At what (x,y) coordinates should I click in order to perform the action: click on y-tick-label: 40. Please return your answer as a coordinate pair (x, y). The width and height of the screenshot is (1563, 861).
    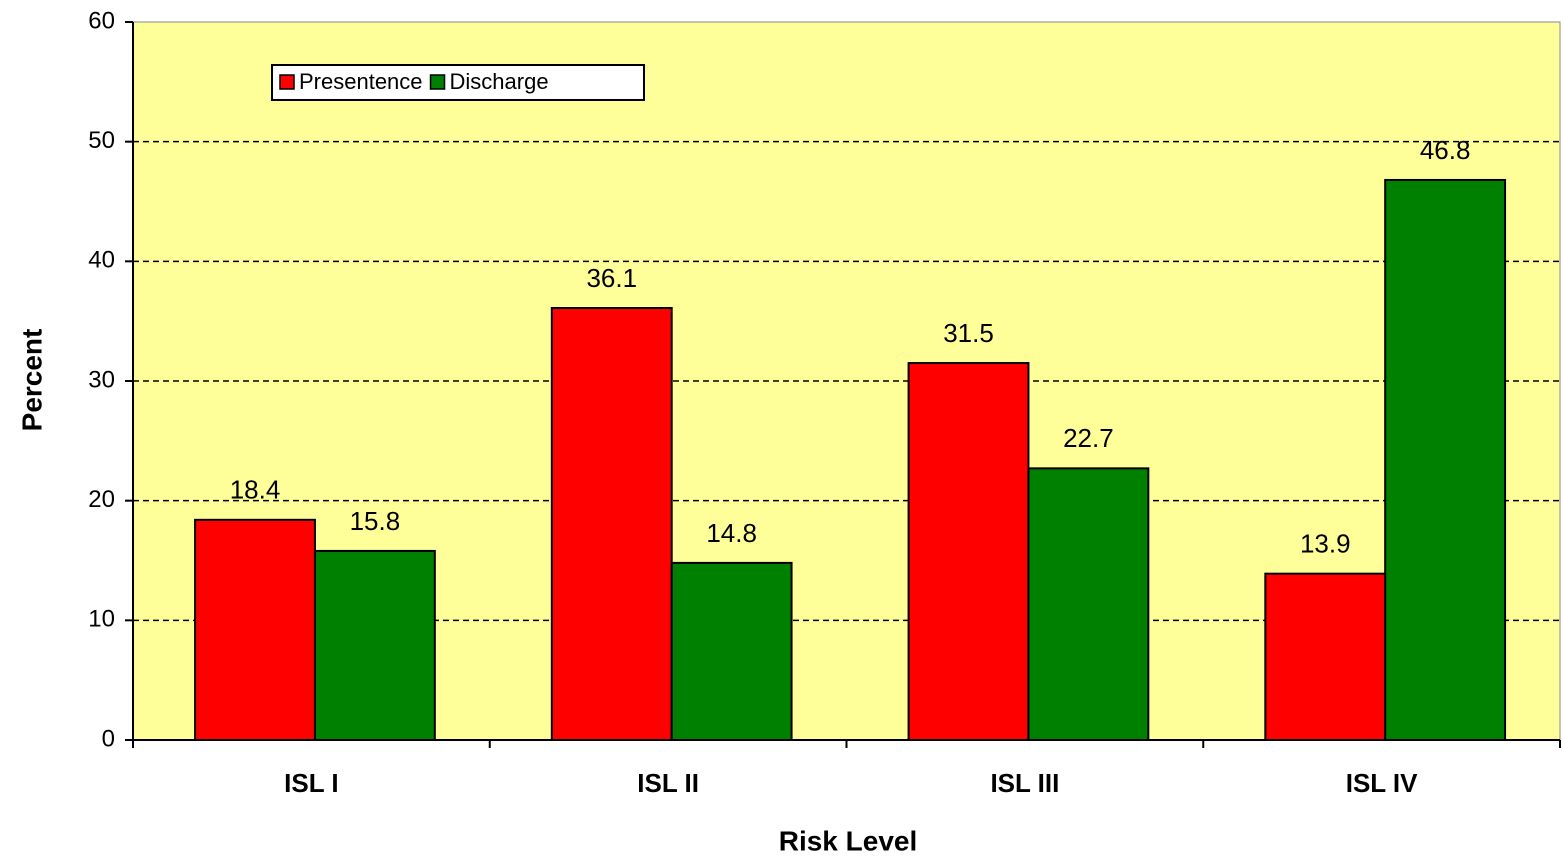
    Looking at the image, I should click on (101, 260).